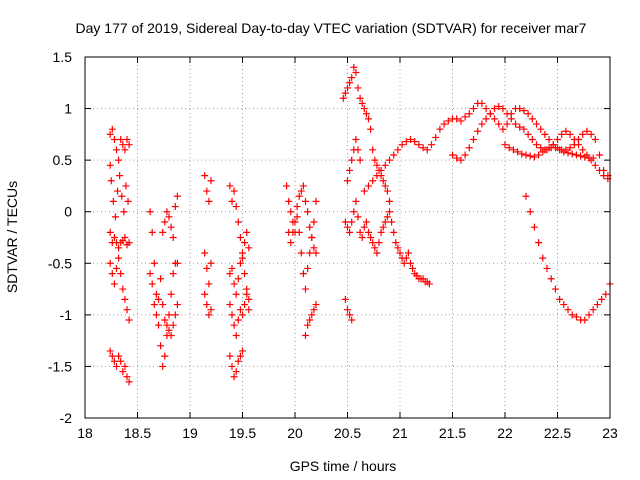 Image resolution: width=640 pixels, height=480 pixels. I want to click on y-tick-label: -1.5, so click(60, 366).